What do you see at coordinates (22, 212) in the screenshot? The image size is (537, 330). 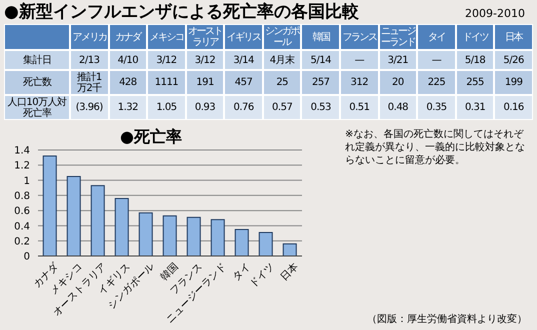 I see `y-tick-label: 0.6` at bounding box center [22, 212].